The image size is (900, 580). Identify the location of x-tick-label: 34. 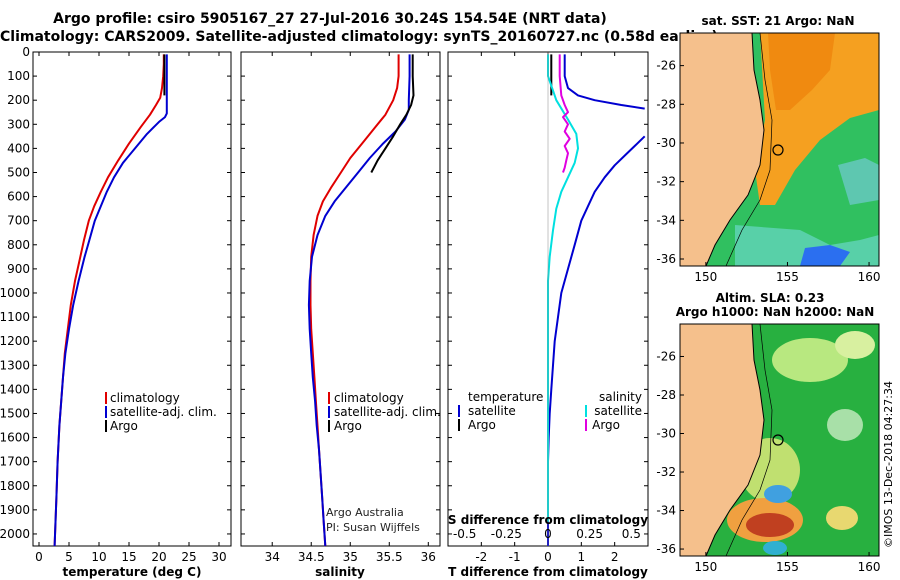
(272, 557).